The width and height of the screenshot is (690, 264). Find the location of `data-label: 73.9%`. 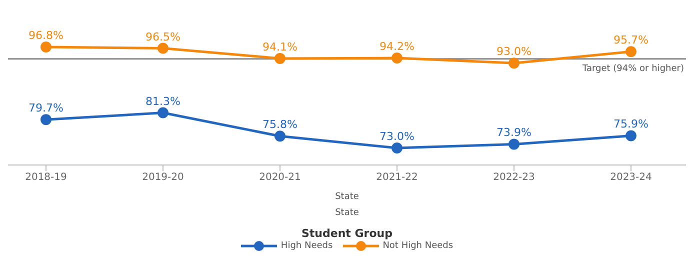

data-label: 73.9% is located at coordinates (514, 133).